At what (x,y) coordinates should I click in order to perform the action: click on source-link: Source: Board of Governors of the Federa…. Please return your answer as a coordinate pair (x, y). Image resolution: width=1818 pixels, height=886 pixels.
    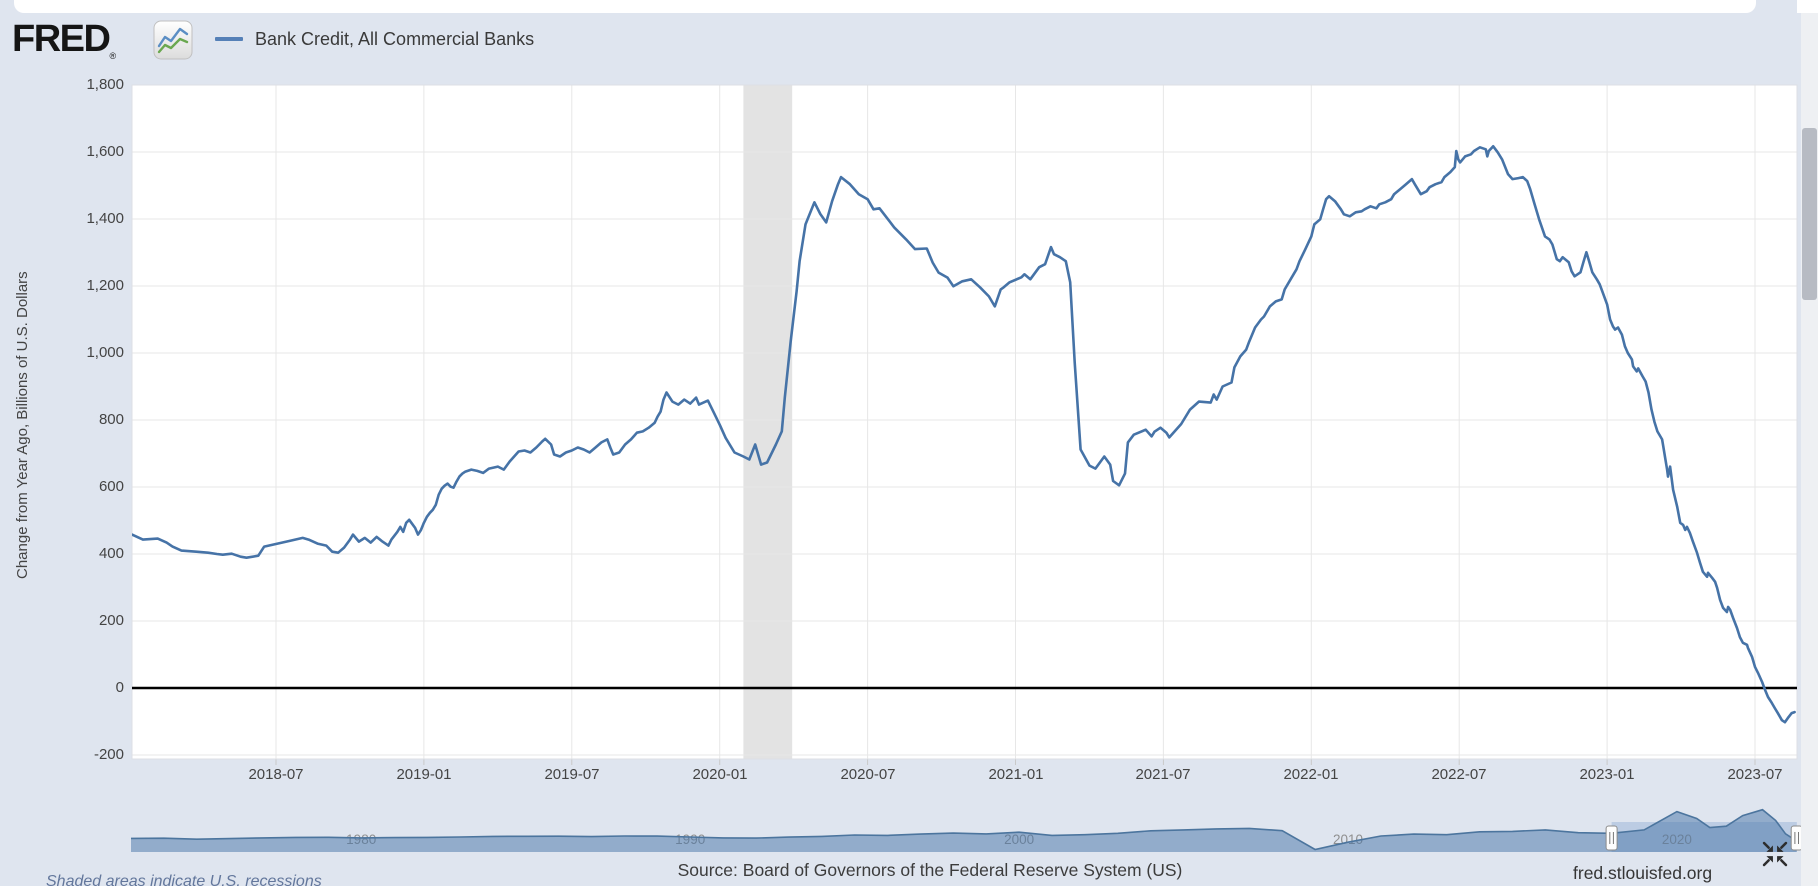
    Looking at the image, I should click on (930, 870).